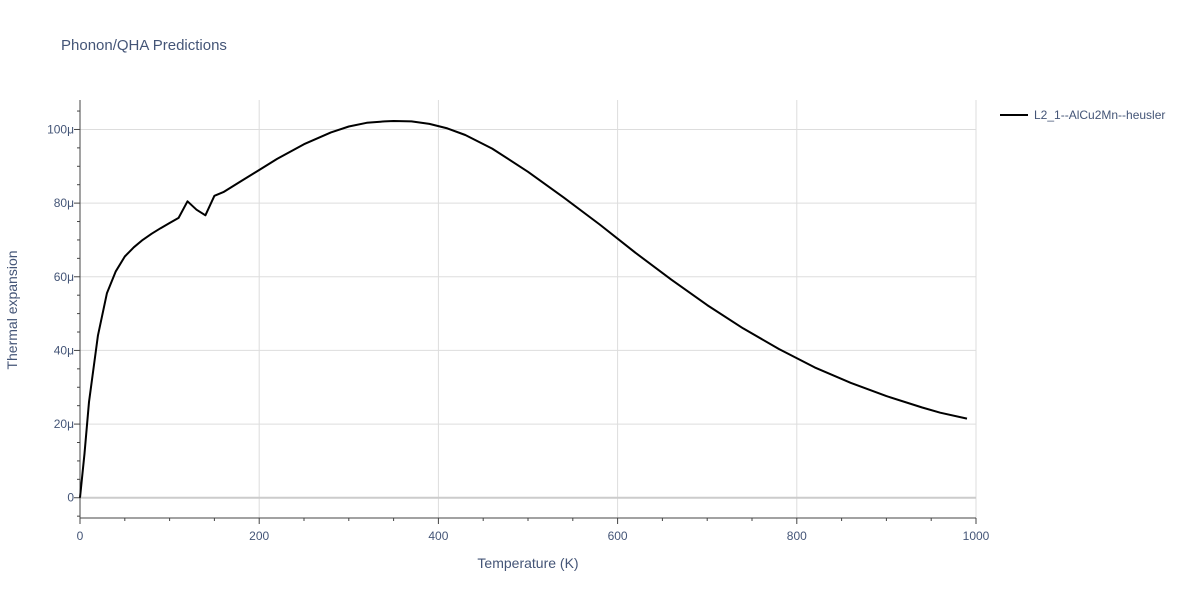 The width and height of the screenshot is (1200, 600). Describe the element at coordinates (63, 313) in the screenshot. I see `y-axis-ticks: 0 20μ 40μ 60μ 80μ 100μ` at that location.